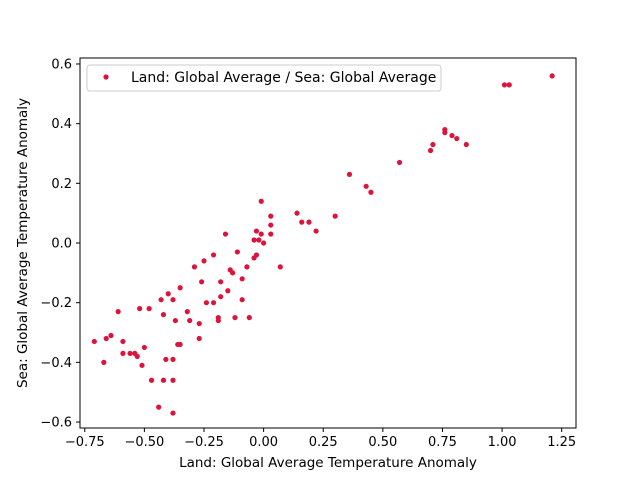 This screenshot has width=640, height=480. Describe the element at coordinates (442, 442) in the screenshot. I see `x-tick-label: 0.75` at that location.